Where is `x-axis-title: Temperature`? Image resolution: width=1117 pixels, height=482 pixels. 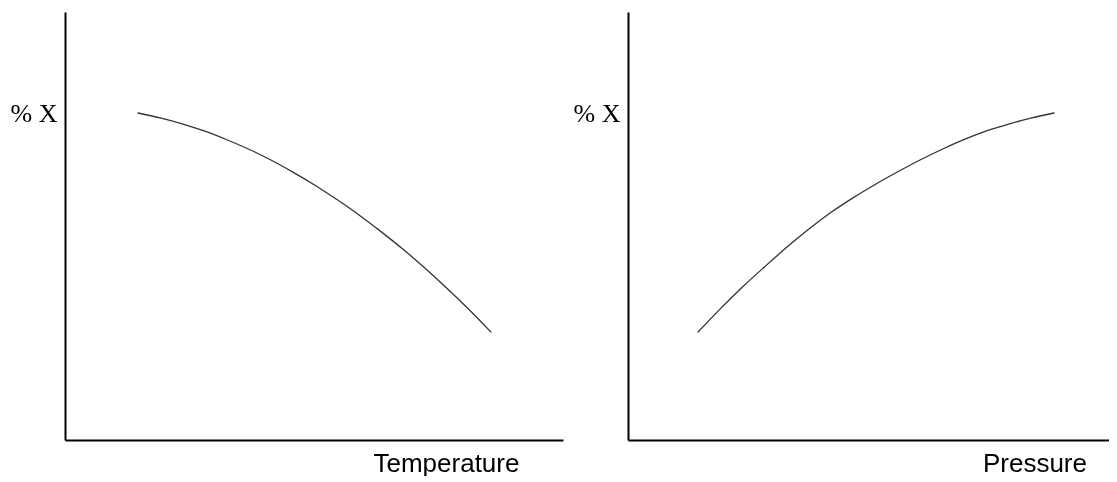
x-axis-title: Temperature is located at coordinates (446, 462).